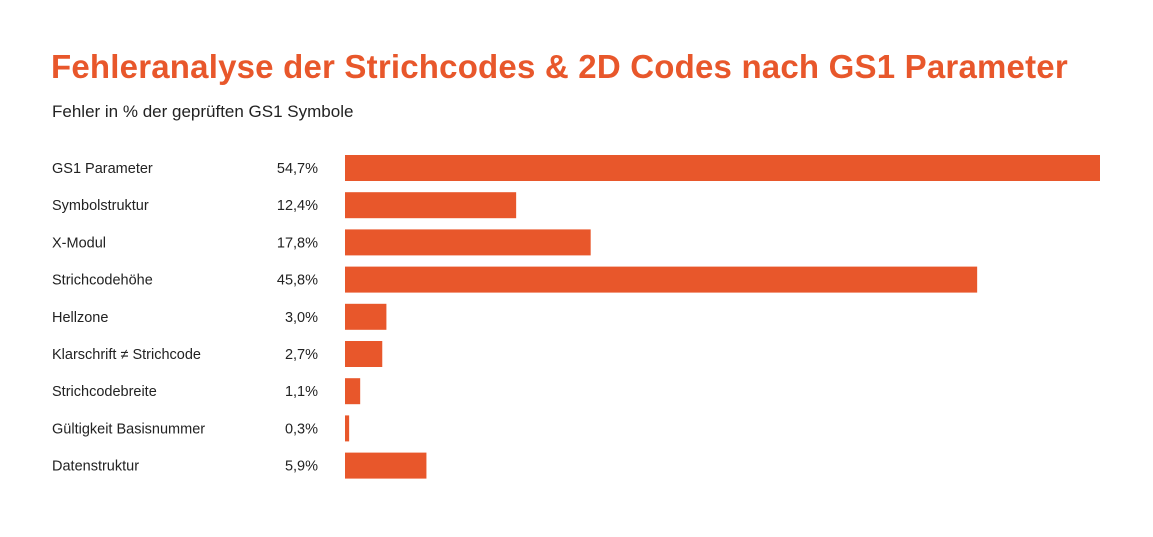 The image size is (1153, 537). Describe the element at coordinates (95, 467) in the screenshot. I see `category-label: Datenstruktur` at that location.